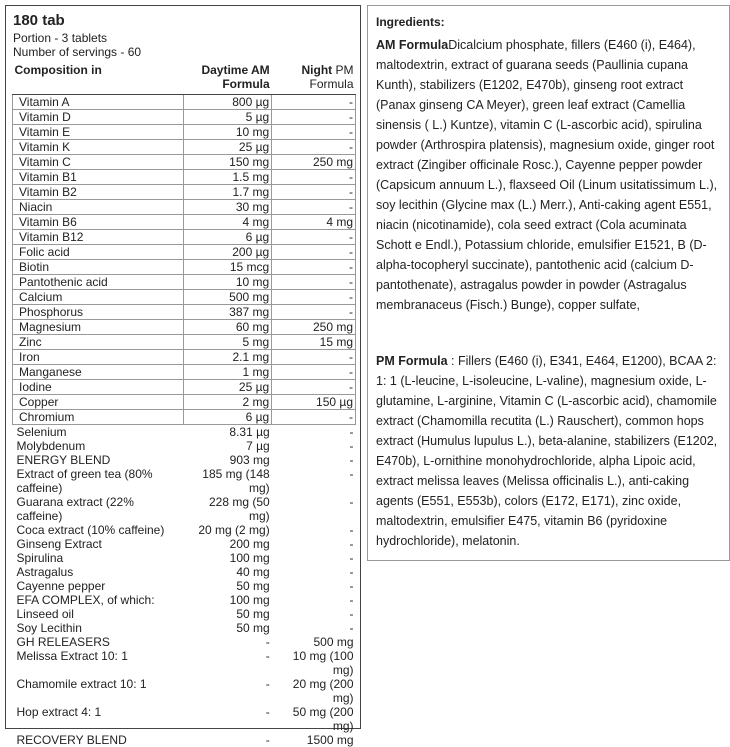 The height and width of the screenshot is (747, 730). Describe the element at coordinates (98, 147) in the screenshot. I see `table-cell: Vitamin K` at that location.